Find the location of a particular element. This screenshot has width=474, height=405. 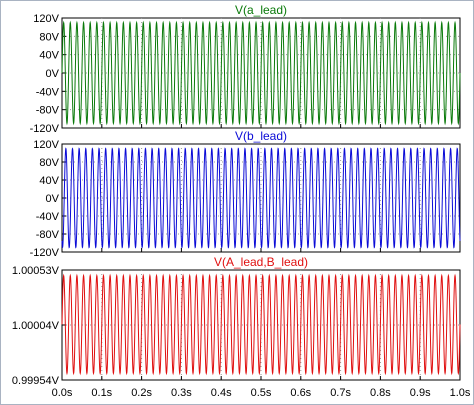

x-tick-label: 0.3s is located at coordinates (181, 393).